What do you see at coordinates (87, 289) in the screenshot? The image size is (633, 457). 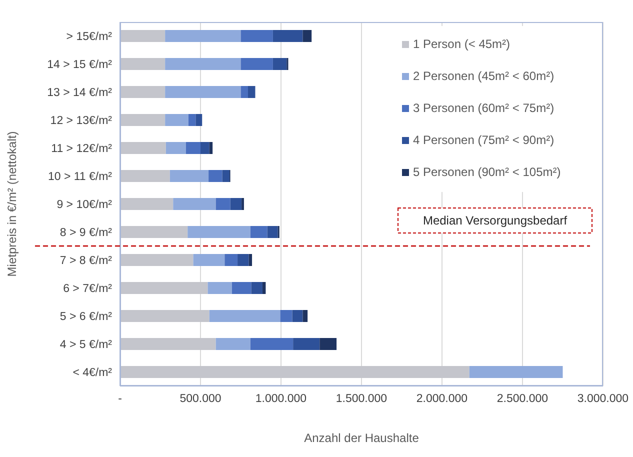 I see `y-tick-label: 6 > 7€/m²` at bounding box center [87, 289].